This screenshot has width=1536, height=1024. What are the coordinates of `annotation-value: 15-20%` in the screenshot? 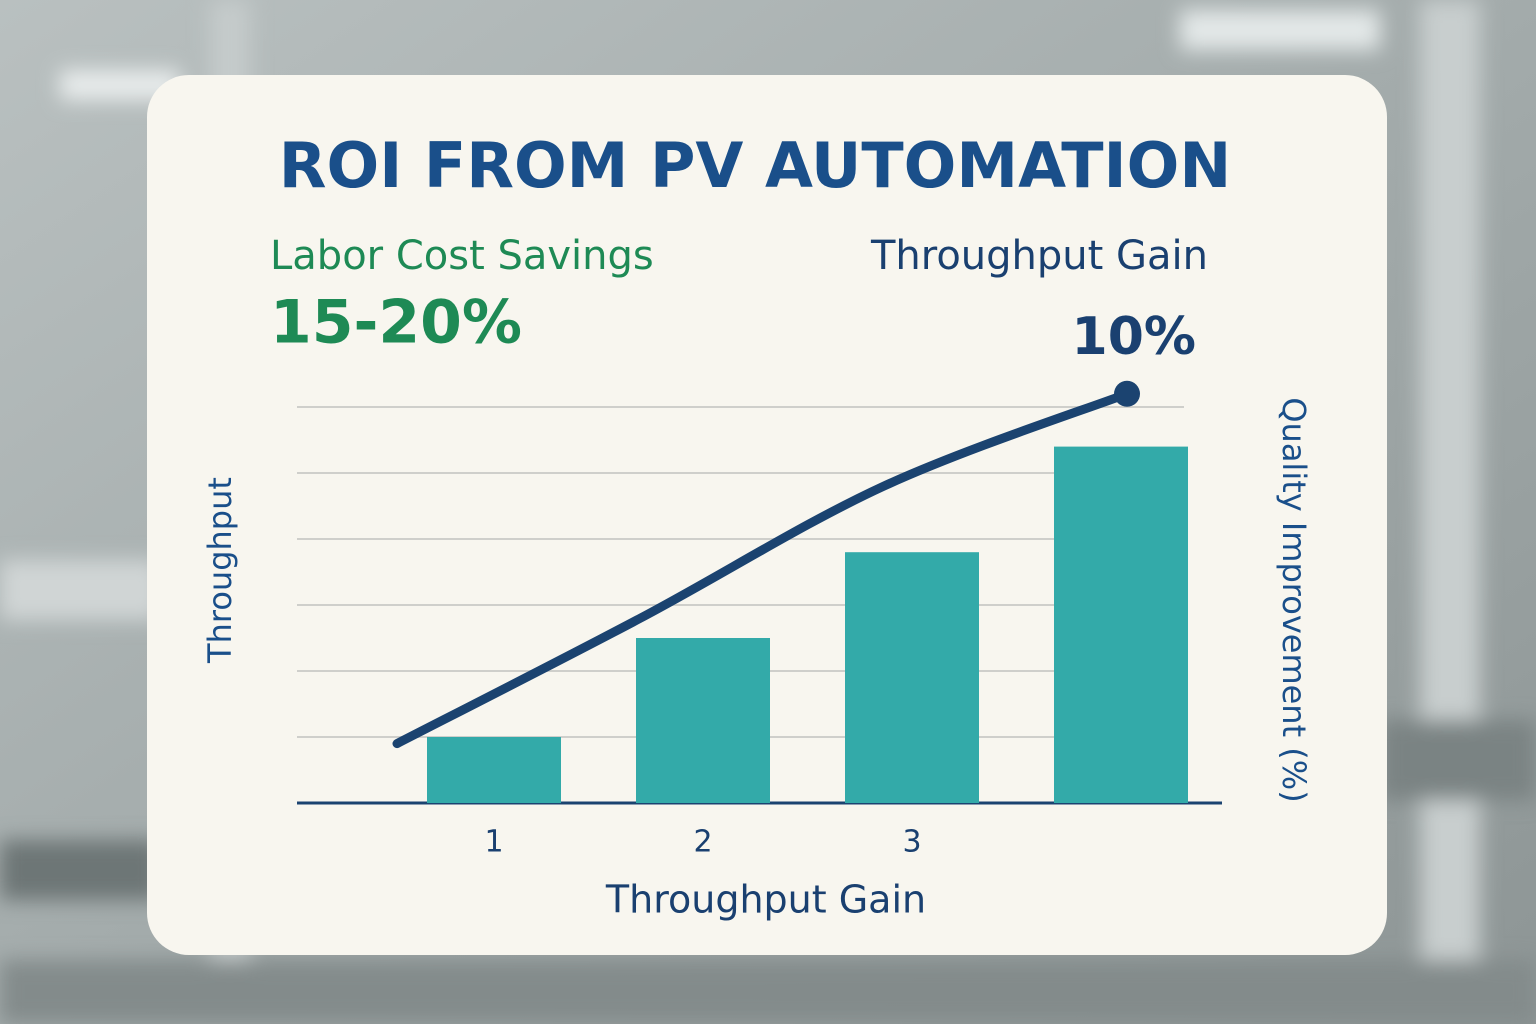 It's located at (396, 323).